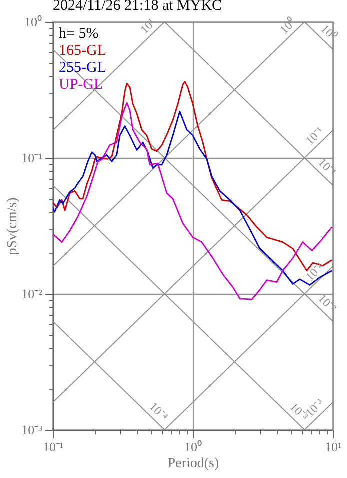  What do you see at coordinates (137, 7) in the screenshot?
I see `chart-title: 2024/11/26 21:18 at MYKC` at bounding box center [137, 7].